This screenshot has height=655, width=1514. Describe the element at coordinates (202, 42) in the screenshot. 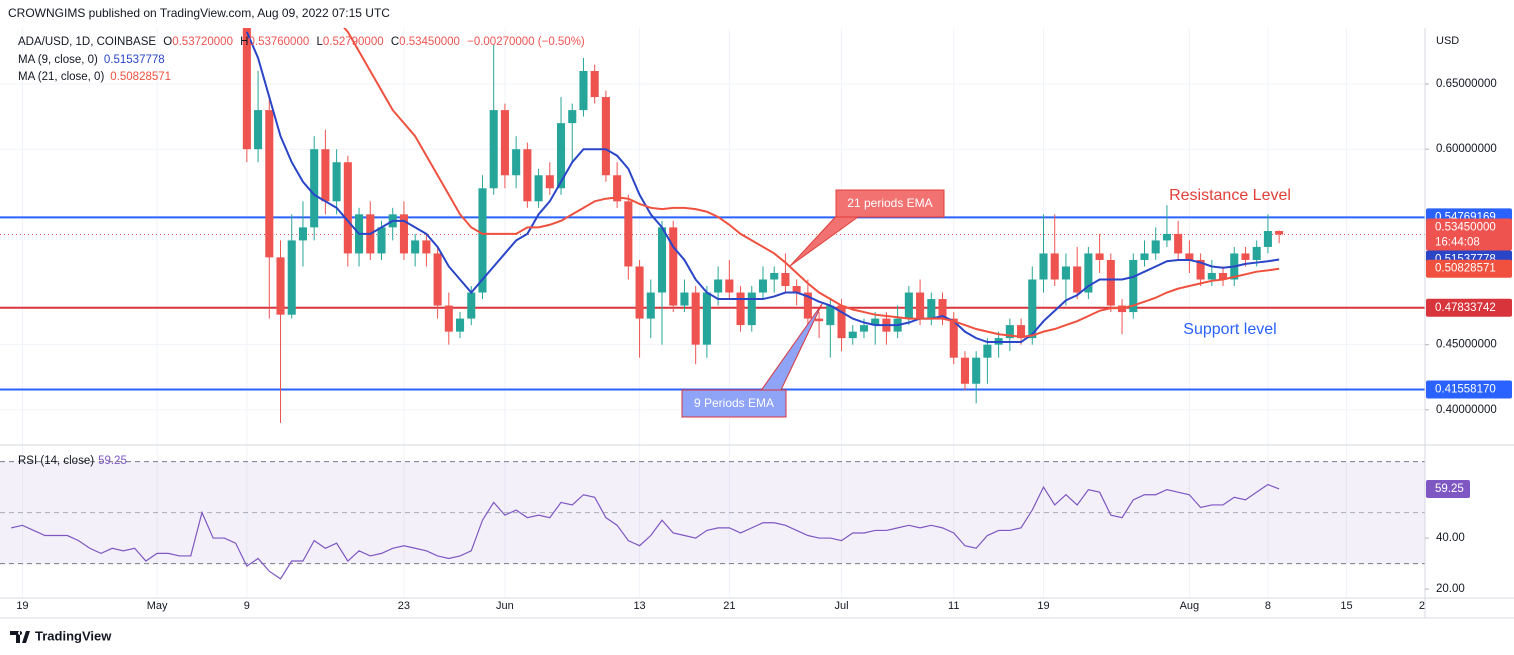

I see `field-value: 0.53720000` at that location.